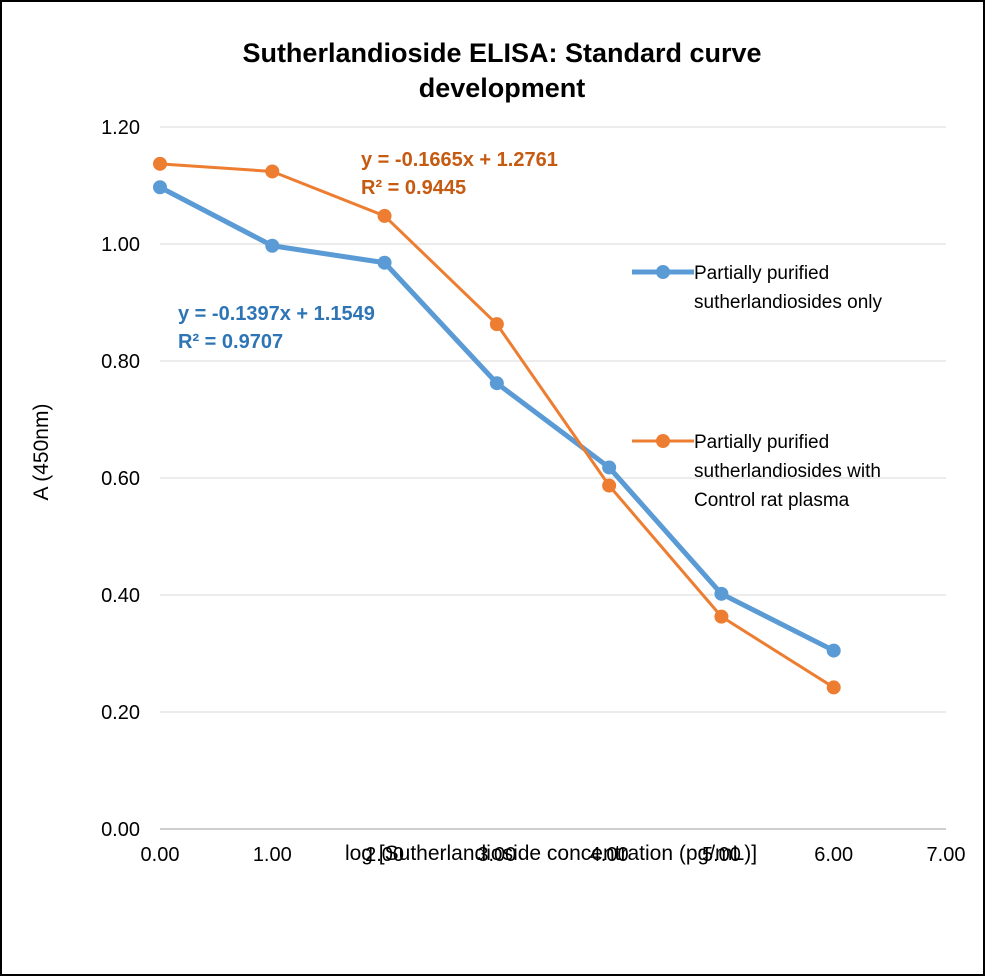  I want to click on x-tick-label: 4.00, so click(609, 855).